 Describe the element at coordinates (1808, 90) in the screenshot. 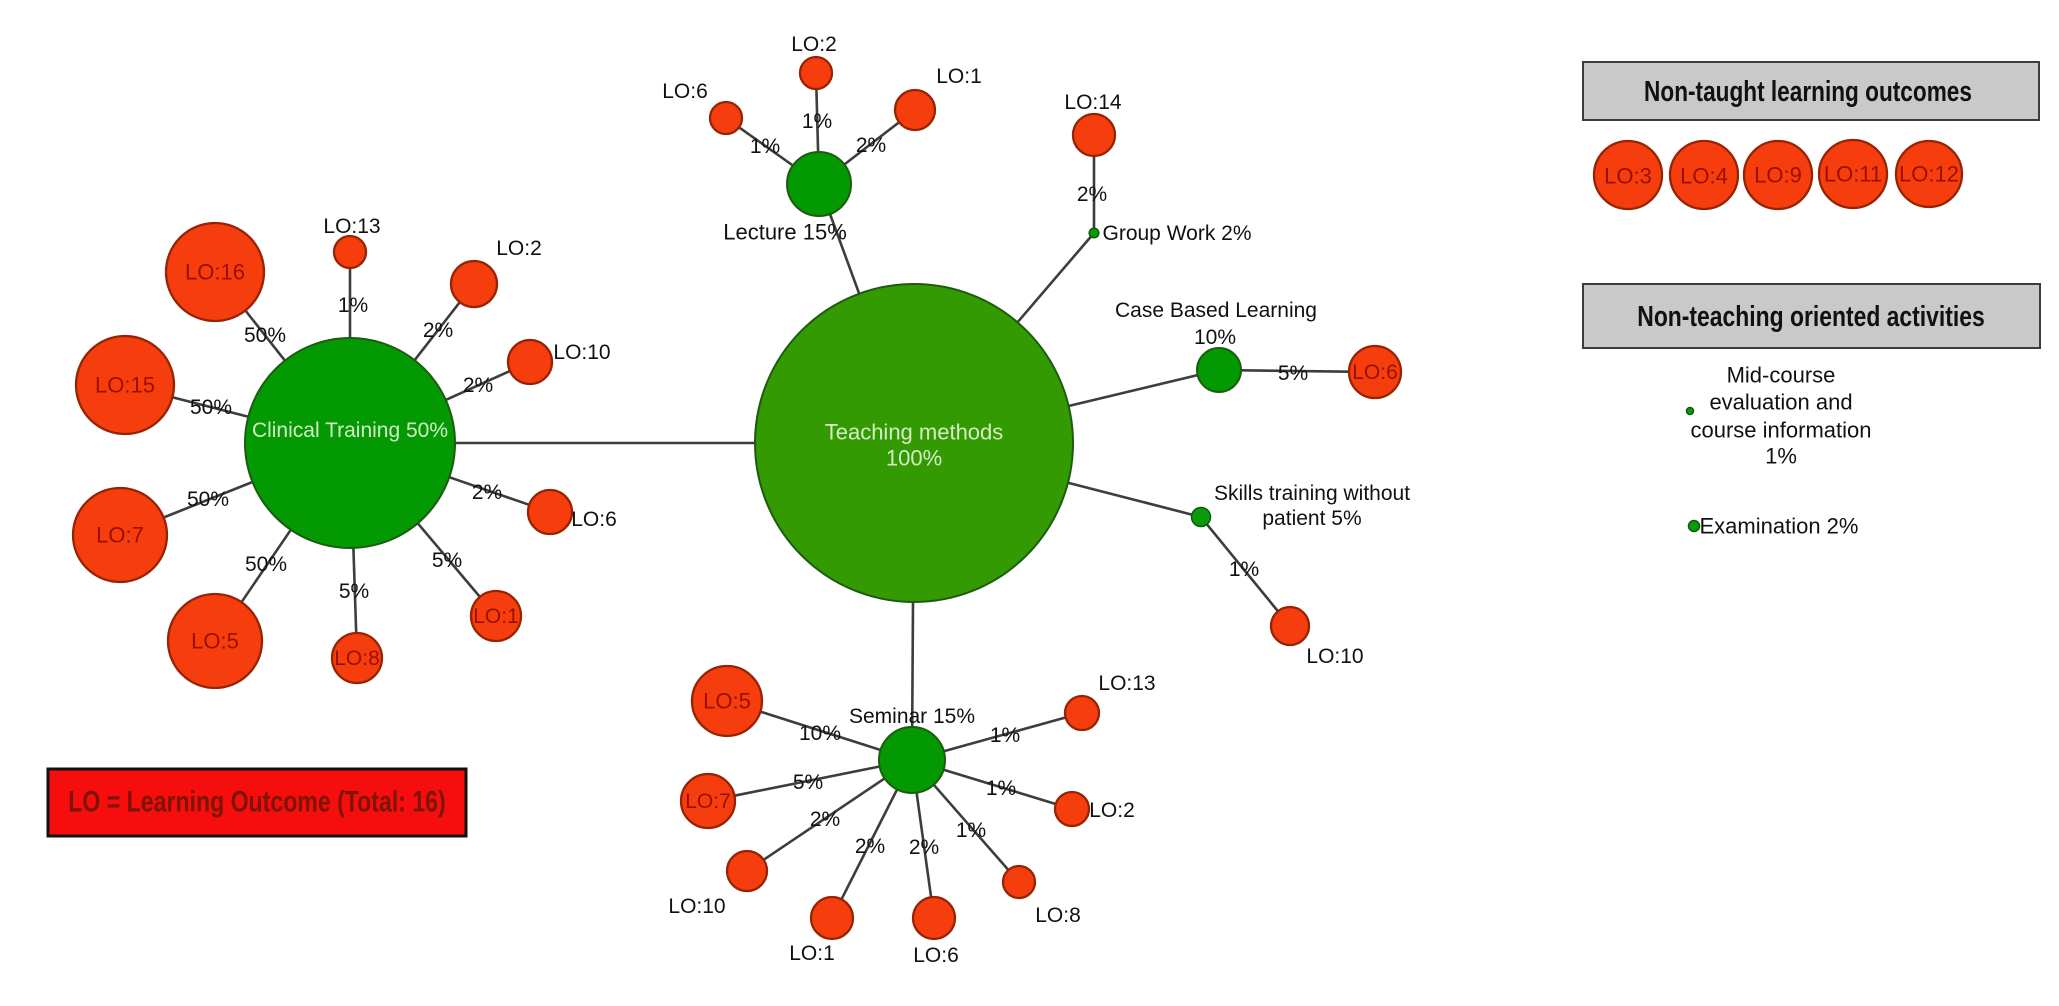

I see `svg-text: Non-taught learning outcomes` at that location.